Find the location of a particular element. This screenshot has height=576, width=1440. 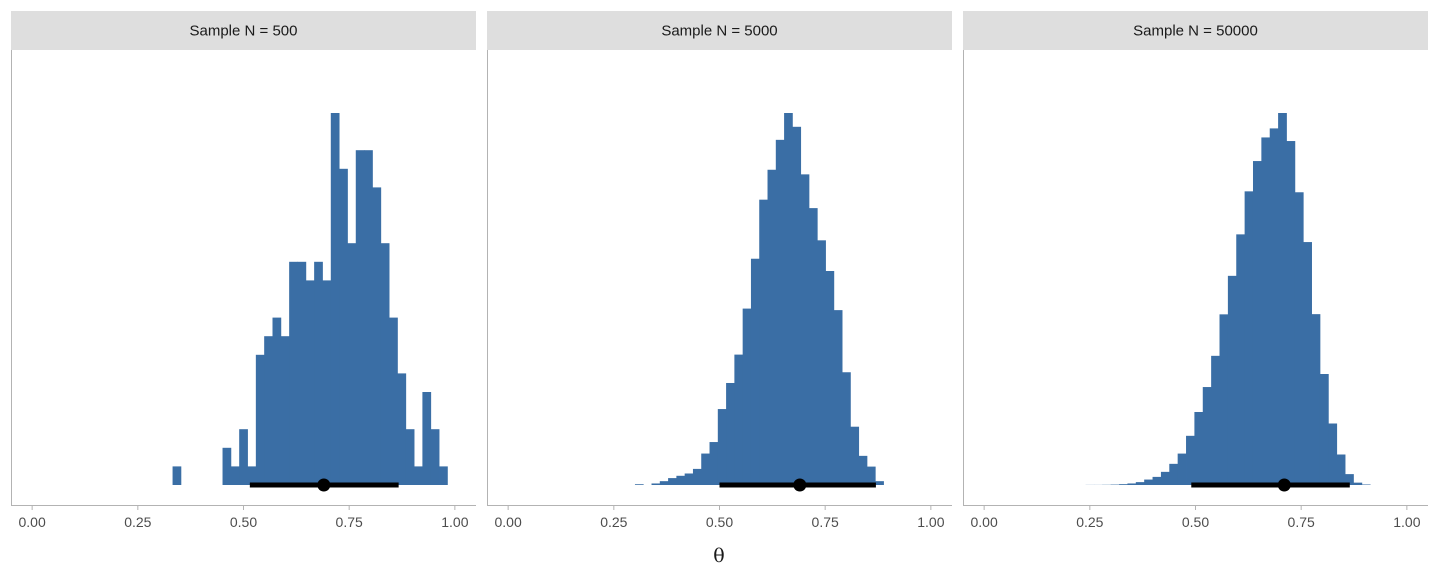

facet-strip-label: Sample N = 50000 is located at coordinates (1195, 31).